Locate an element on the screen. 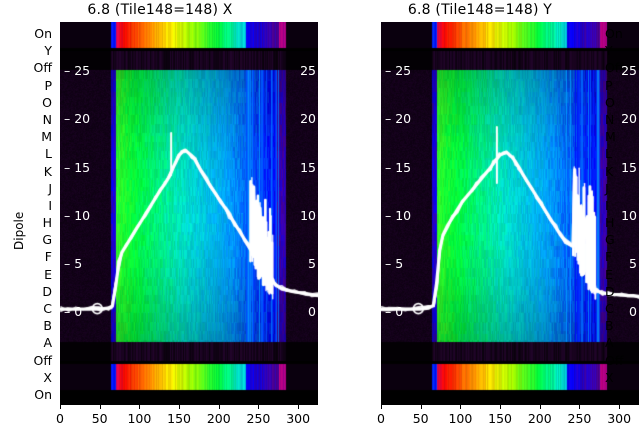  panel-y-title: 6.8 (Tile148=148) Y is located at coordinates (480, 10).